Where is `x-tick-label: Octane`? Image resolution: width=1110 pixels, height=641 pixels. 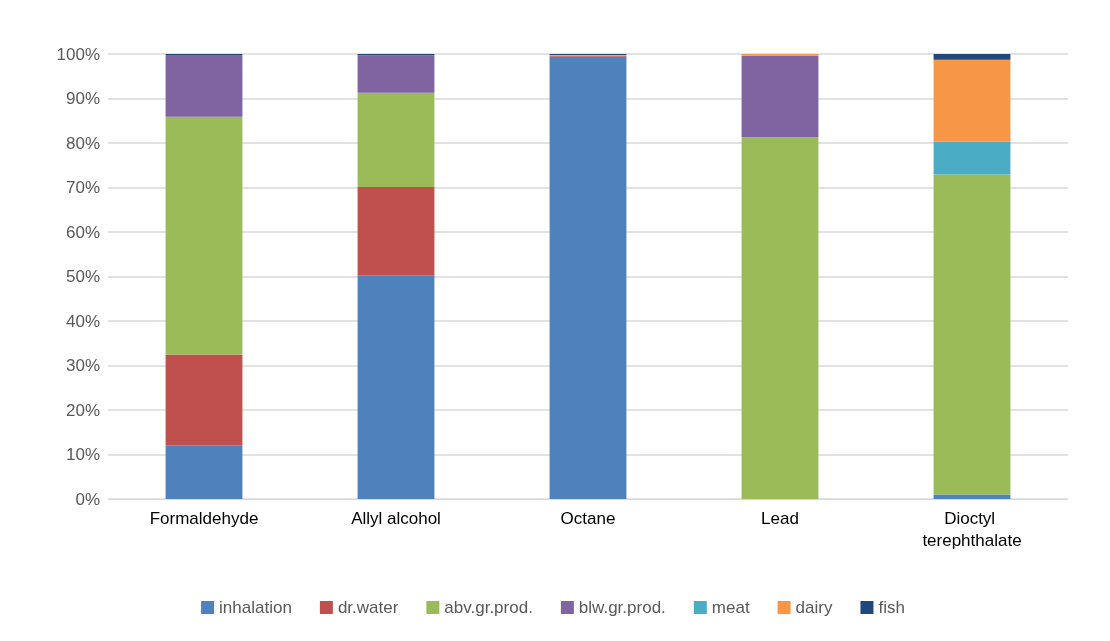 x-tick-label: Octane is located at coordinates (588, 518).